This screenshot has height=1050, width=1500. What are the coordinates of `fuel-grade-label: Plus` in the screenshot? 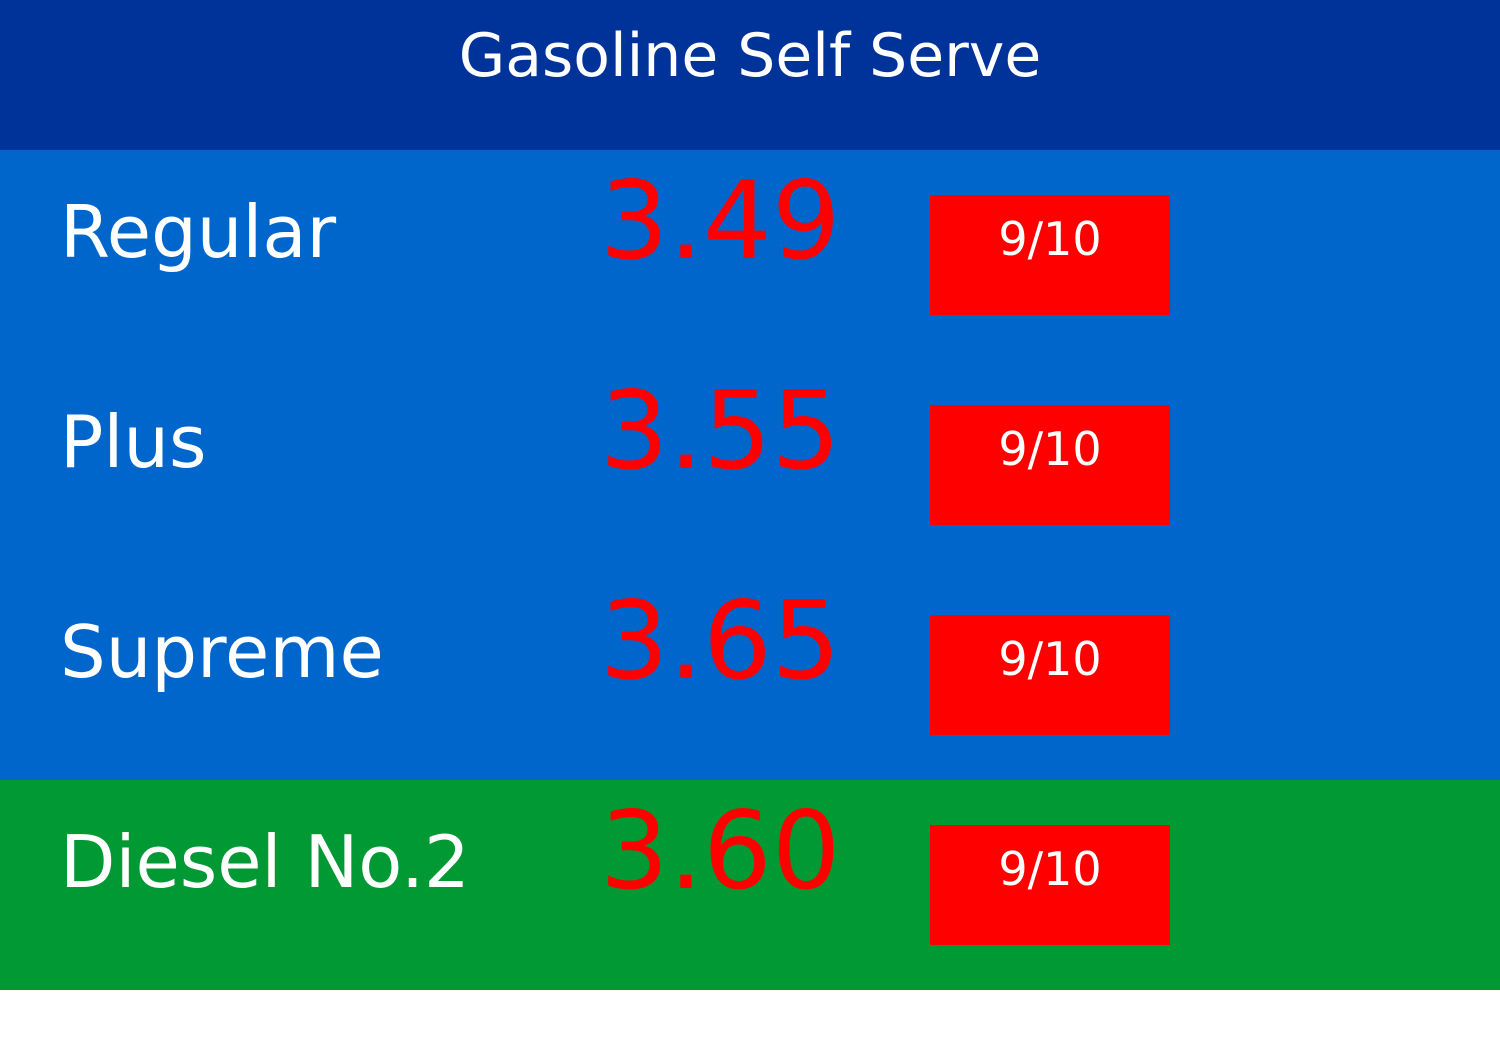 It's located at (133, 442).